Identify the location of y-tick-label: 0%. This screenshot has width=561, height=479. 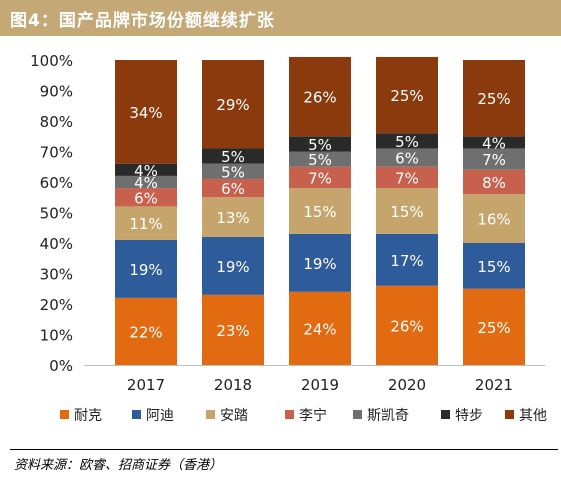
(61, 366).